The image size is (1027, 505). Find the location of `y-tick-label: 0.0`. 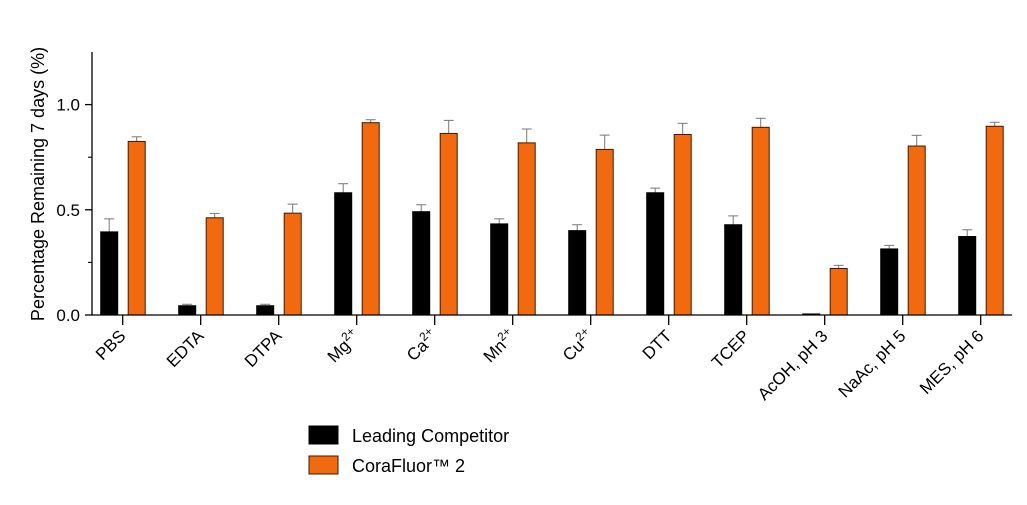

y-tick-label: 0.0 is located at coordinates (68, 315).